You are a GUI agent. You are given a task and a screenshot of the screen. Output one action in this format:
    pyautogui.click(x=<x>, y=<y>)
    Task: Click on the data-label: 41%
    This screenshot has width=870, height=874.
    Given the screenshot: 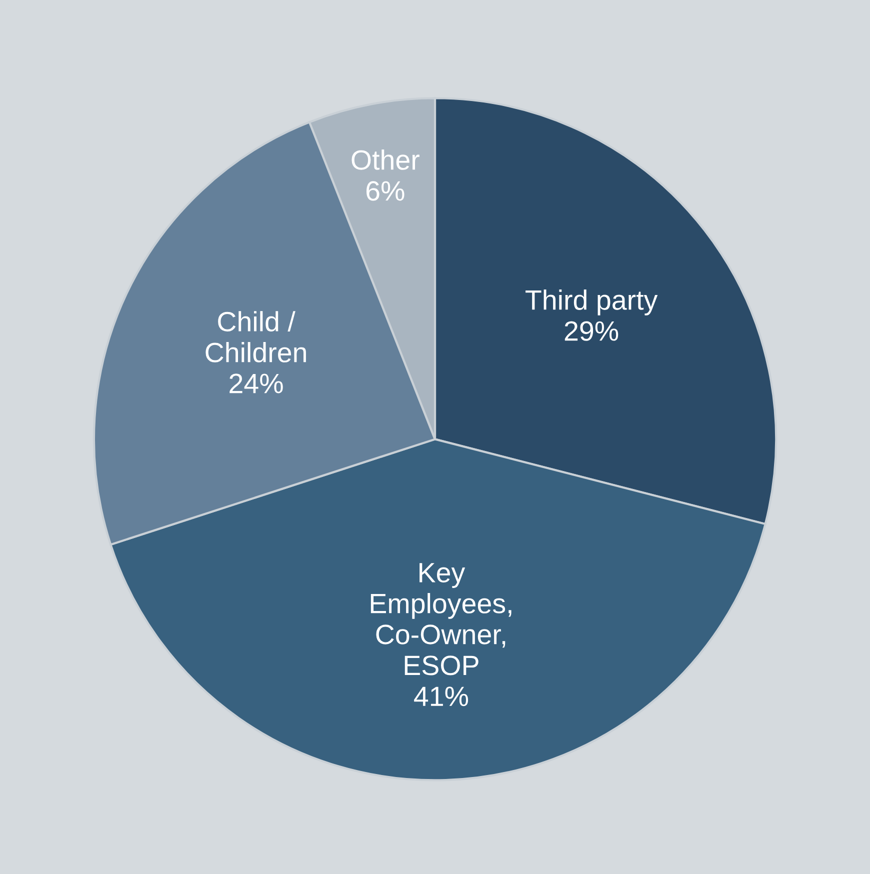 What is the action you would take?
    pyautogui.click(x=441, y=696)
    